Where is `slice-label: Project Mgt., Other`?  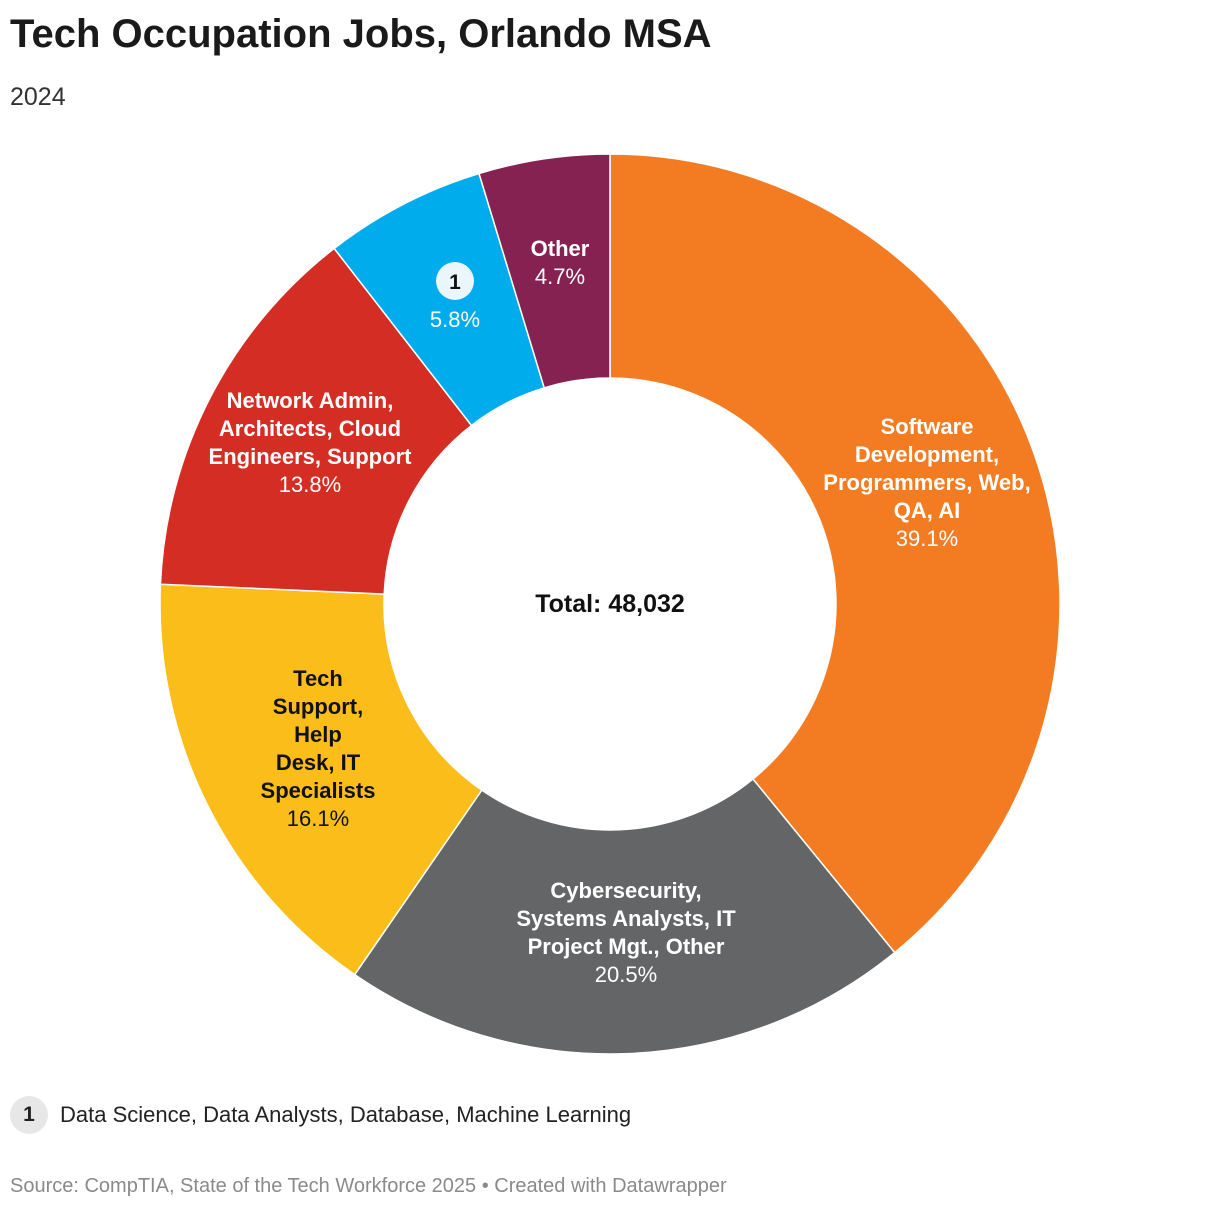
slice-label: Project Mgt., Other is located at coordinates (626, 946).